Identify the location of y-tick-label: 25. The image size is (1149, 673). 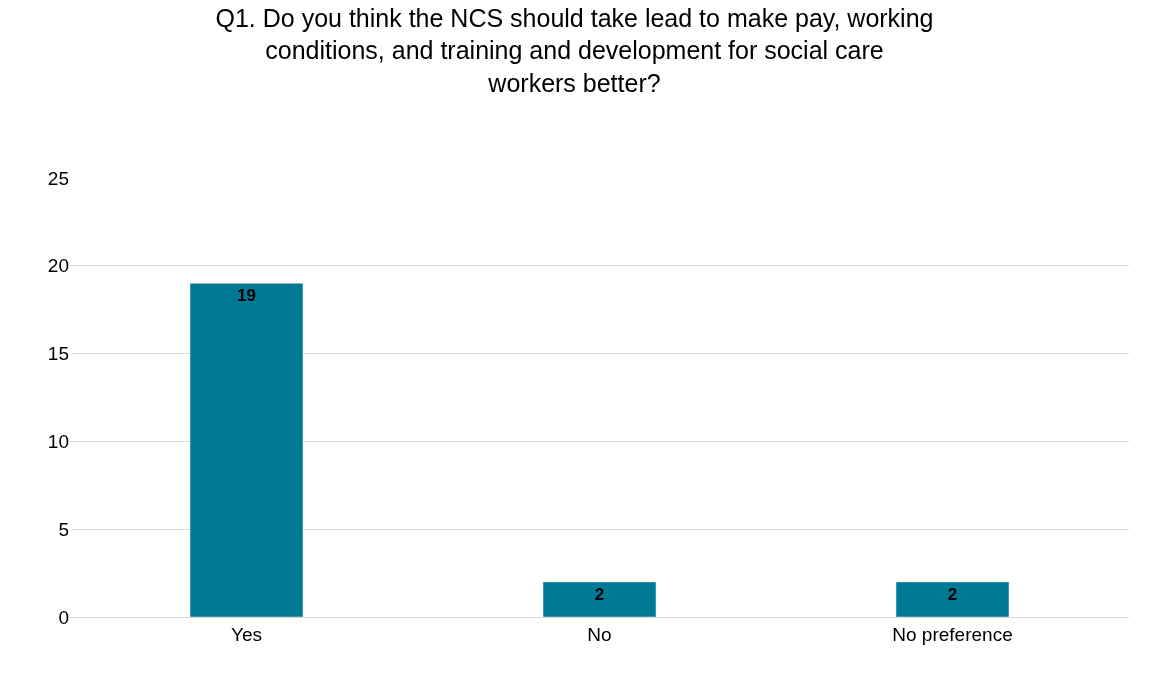
(58, 178).